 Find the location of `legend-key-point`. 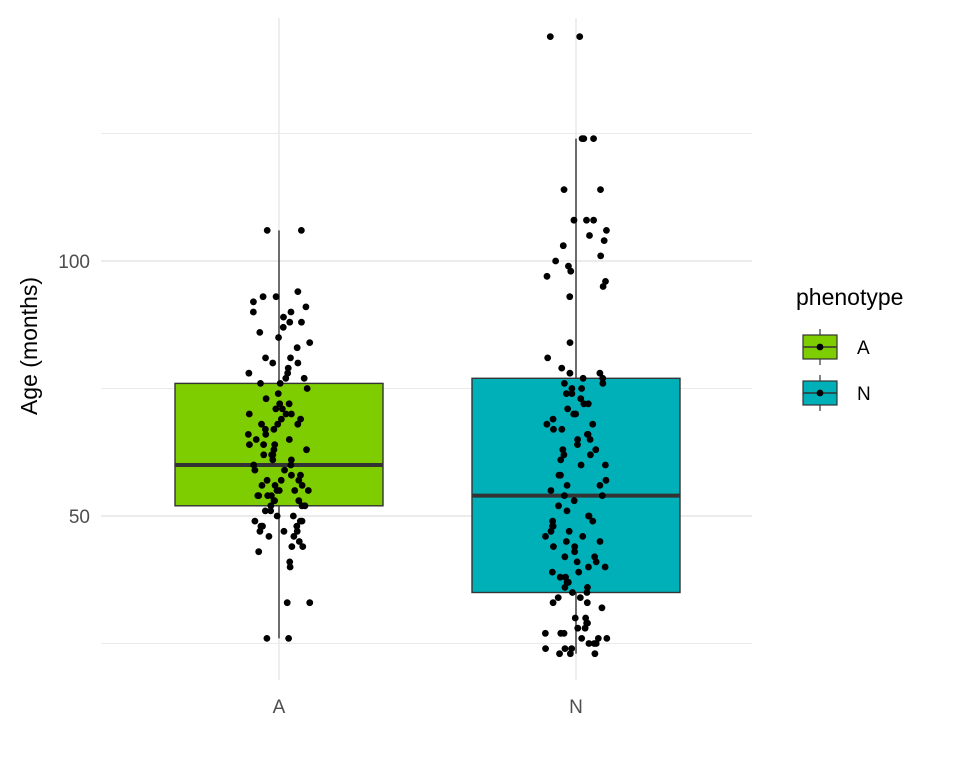

legend-key-point is located at coordinates (820, 347).